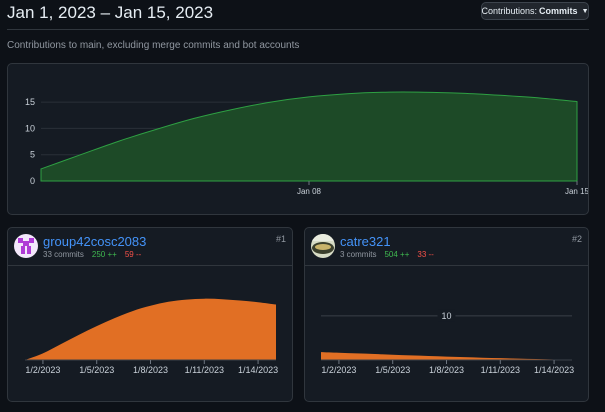  What do you see at coordinates (576, 191) in the screenshot?
I see `x-tick-label: Jan 15` at bounding box center [576, 191].